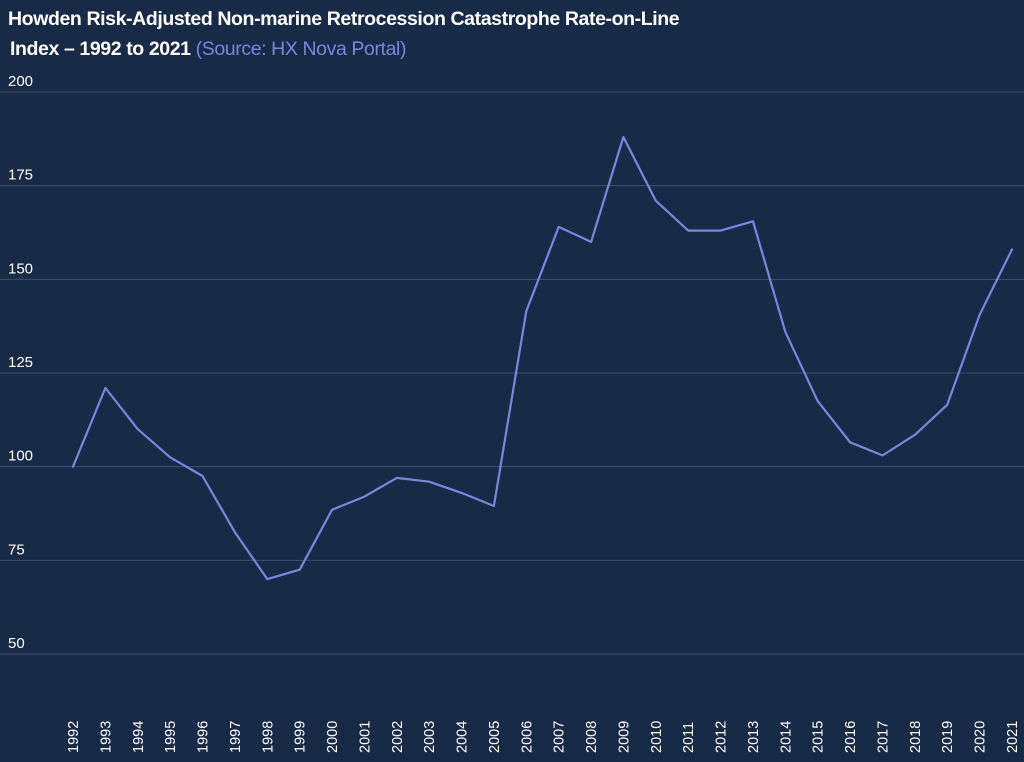 This screenshot has width=1024, height=762. I want to click on y-axis-labels: 50 75 100 125 150 175 200, so click(20, 362).